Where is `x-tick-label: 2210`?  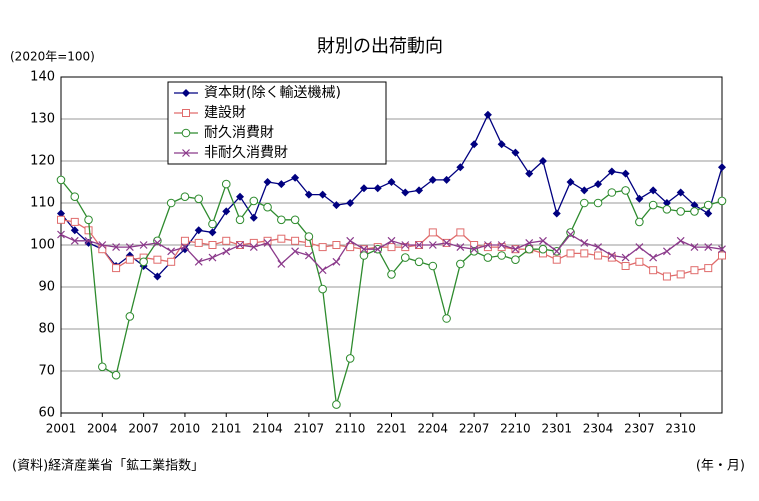 x-tick-label: 2210 is located at coordinates (515, 429).